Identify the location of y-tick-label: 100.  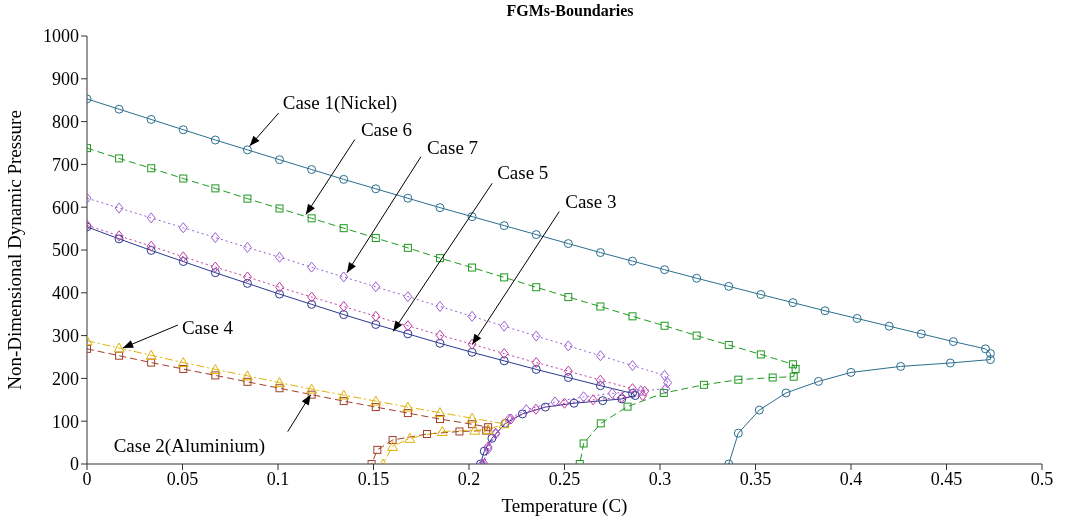
(65, 421).